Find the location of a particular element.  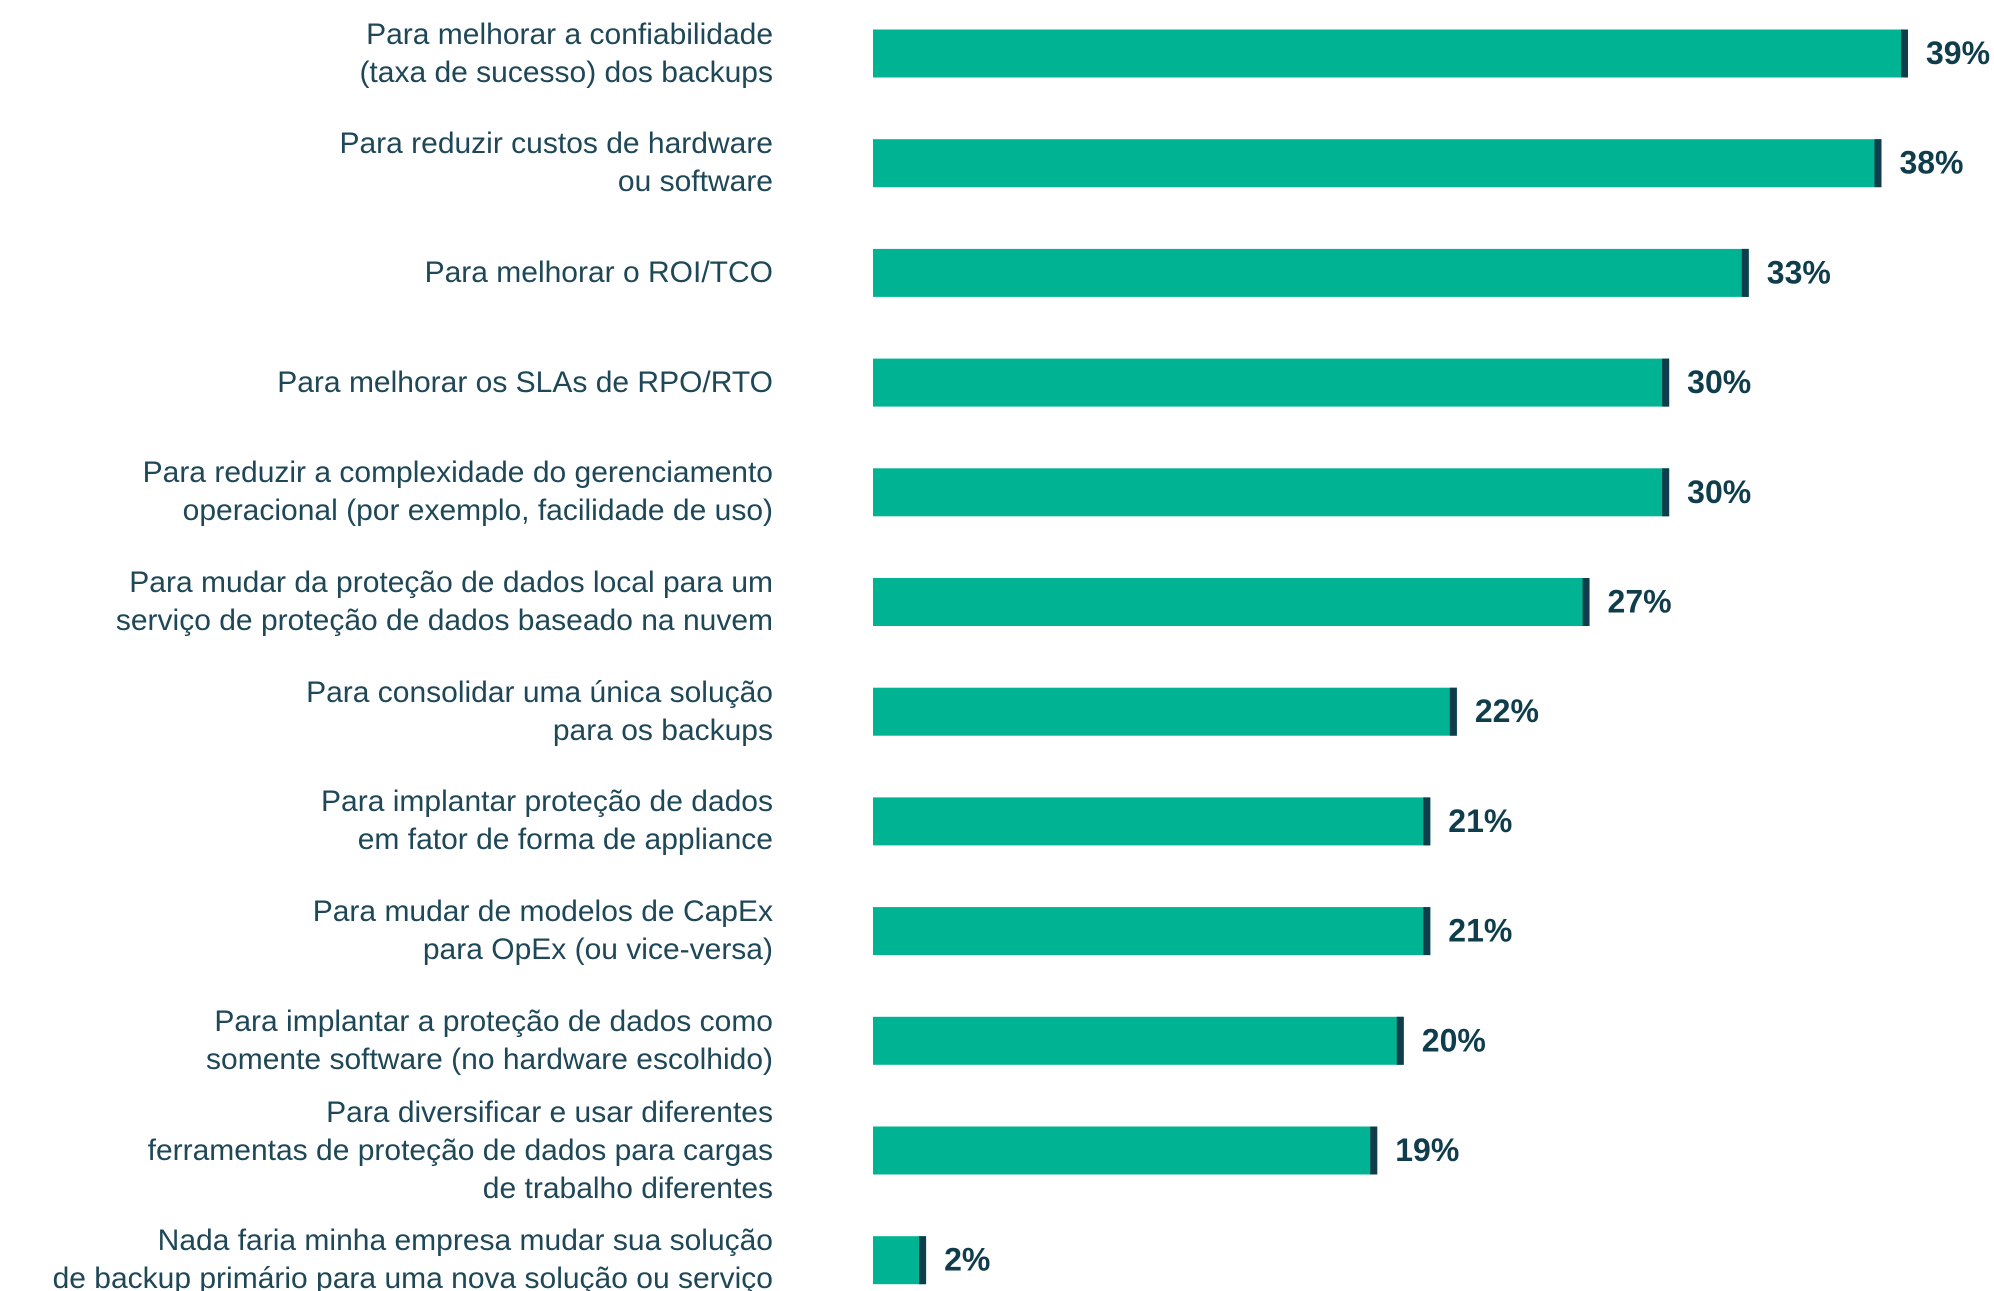

value-label: 33% is located at coordinates (1799, 272).